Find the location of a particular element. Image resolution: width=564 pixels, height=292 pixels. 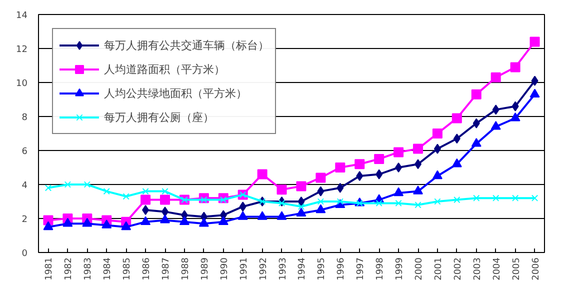

legend-label: 每万人拥有公厕（座） is located at coordinates (159, 117).